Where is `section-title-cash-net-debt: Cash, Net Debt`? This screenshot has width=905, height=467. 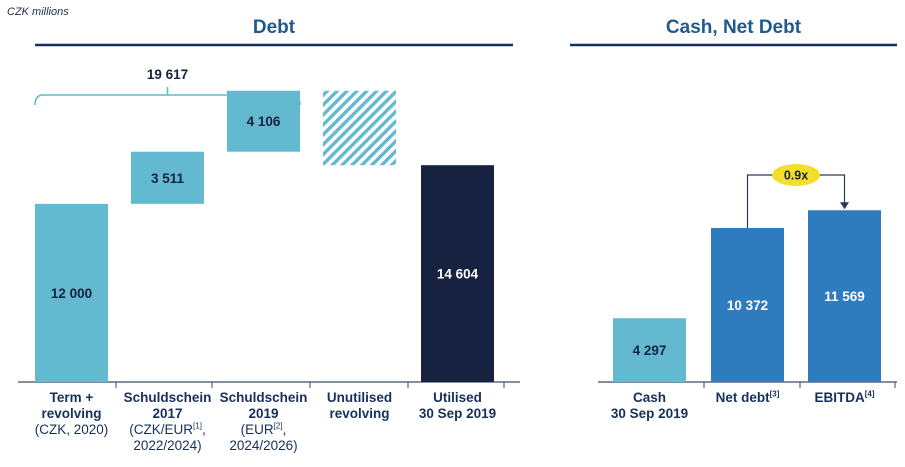 section-title-cash-net-debt: Cash, Net Debt is located at coordinates (733, 27).